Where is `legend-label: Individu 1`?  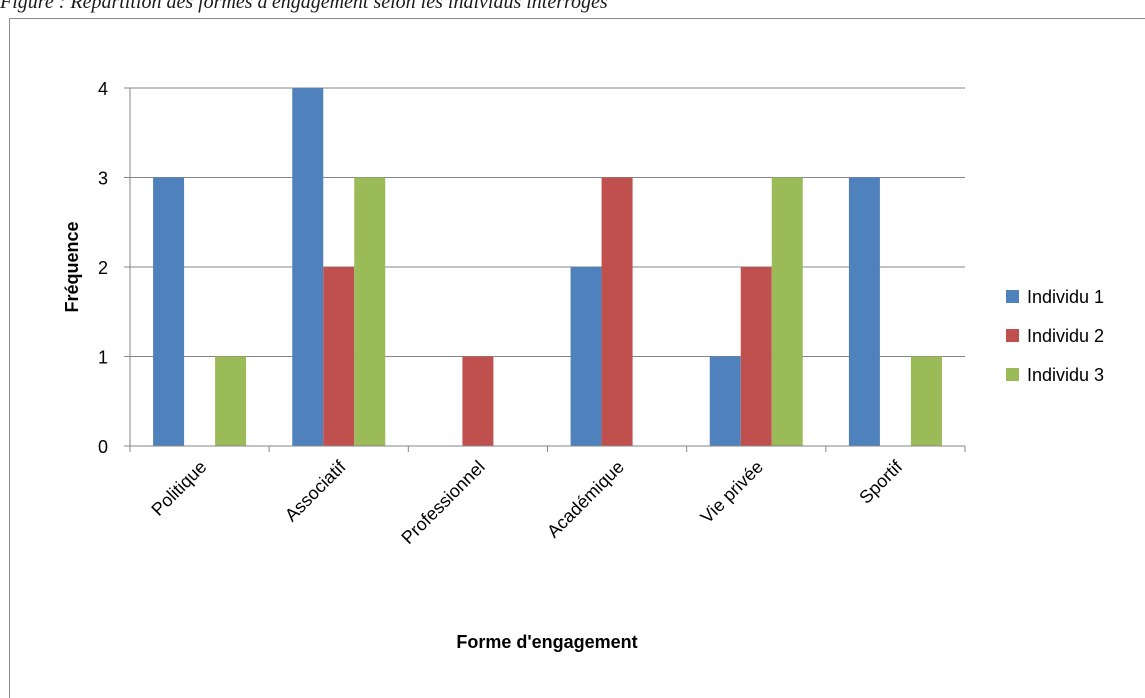
legend-label: Individu 1 is located at coordinates (1065, 297).